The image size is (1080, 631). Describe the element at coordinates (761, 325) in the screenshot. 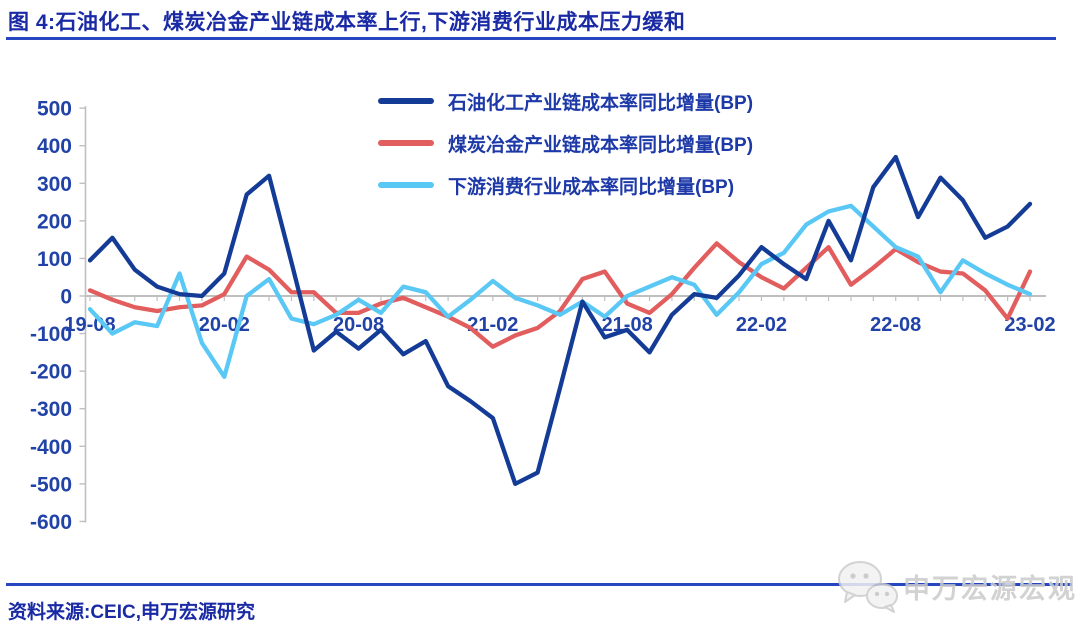

I see `svg-text: 22-02` at that location.